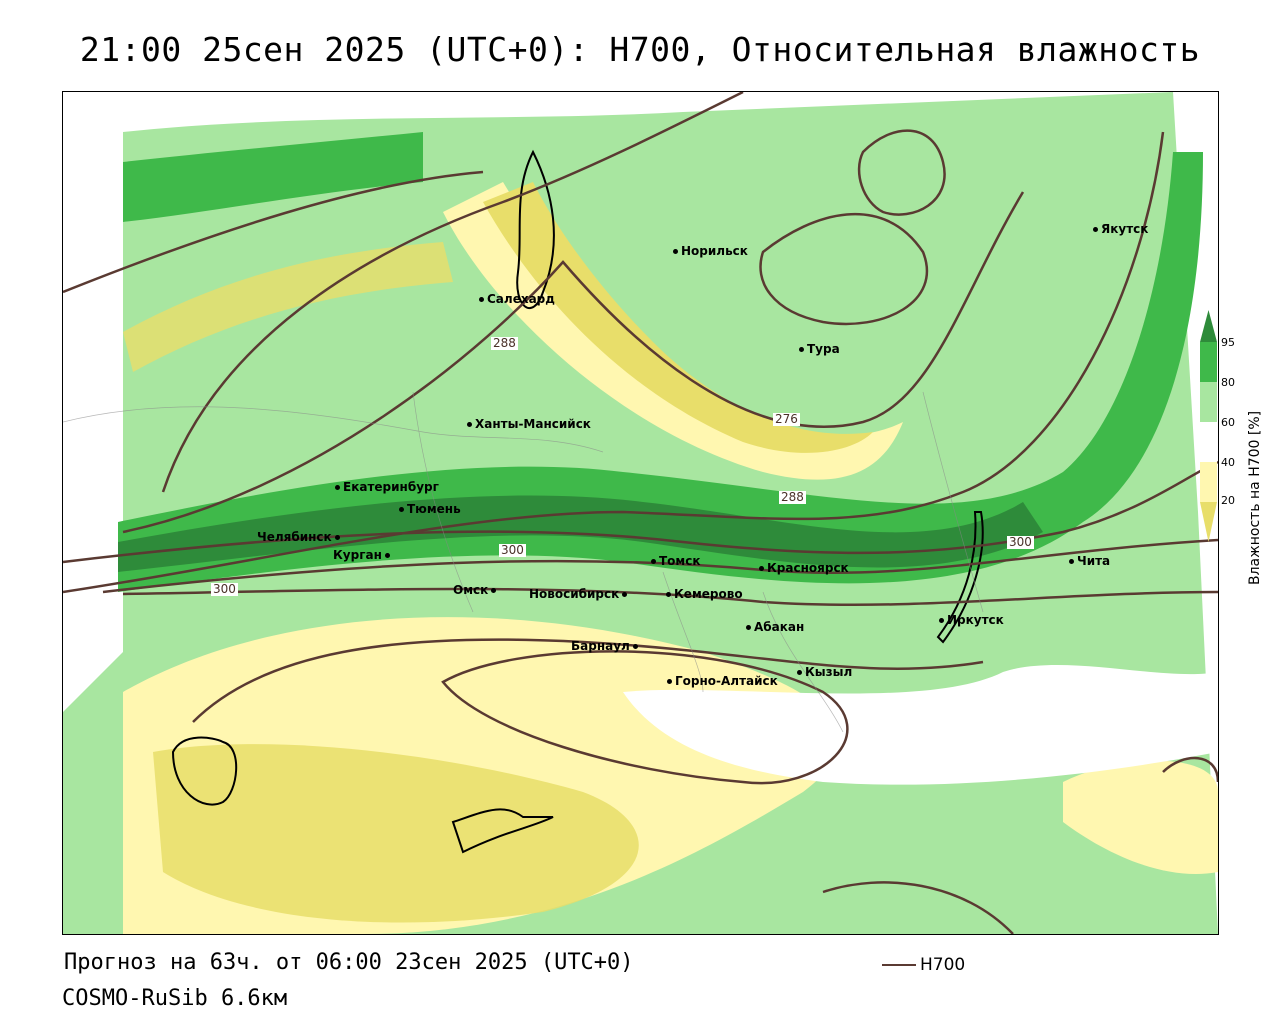 Image resolution: width=1280 pixels, height=1024 pixels. I want to click on legend-label: H700, so click(943, 965).